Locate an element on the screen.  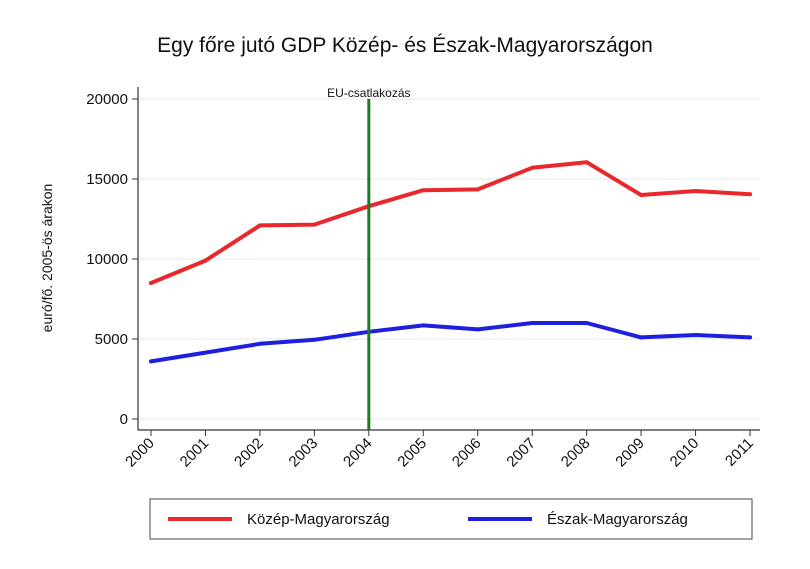
legend-box is located at coordinates (451, 519).